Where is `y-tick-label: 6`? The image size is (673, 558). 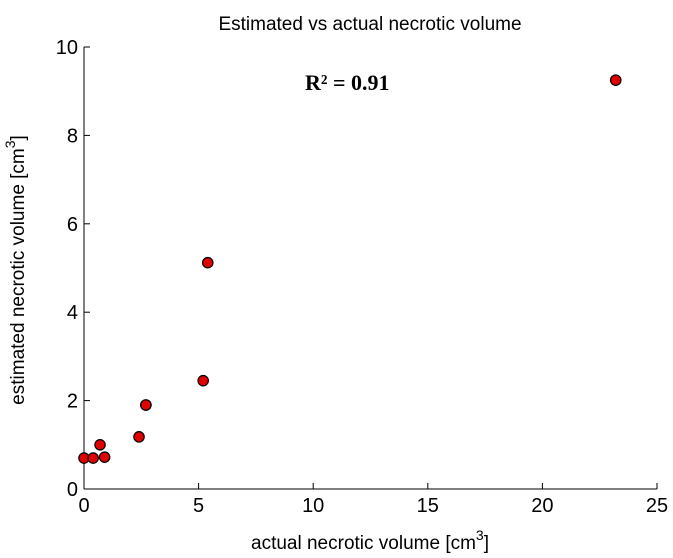
y-tick-label: 6 is located at coordinates (72, 225).